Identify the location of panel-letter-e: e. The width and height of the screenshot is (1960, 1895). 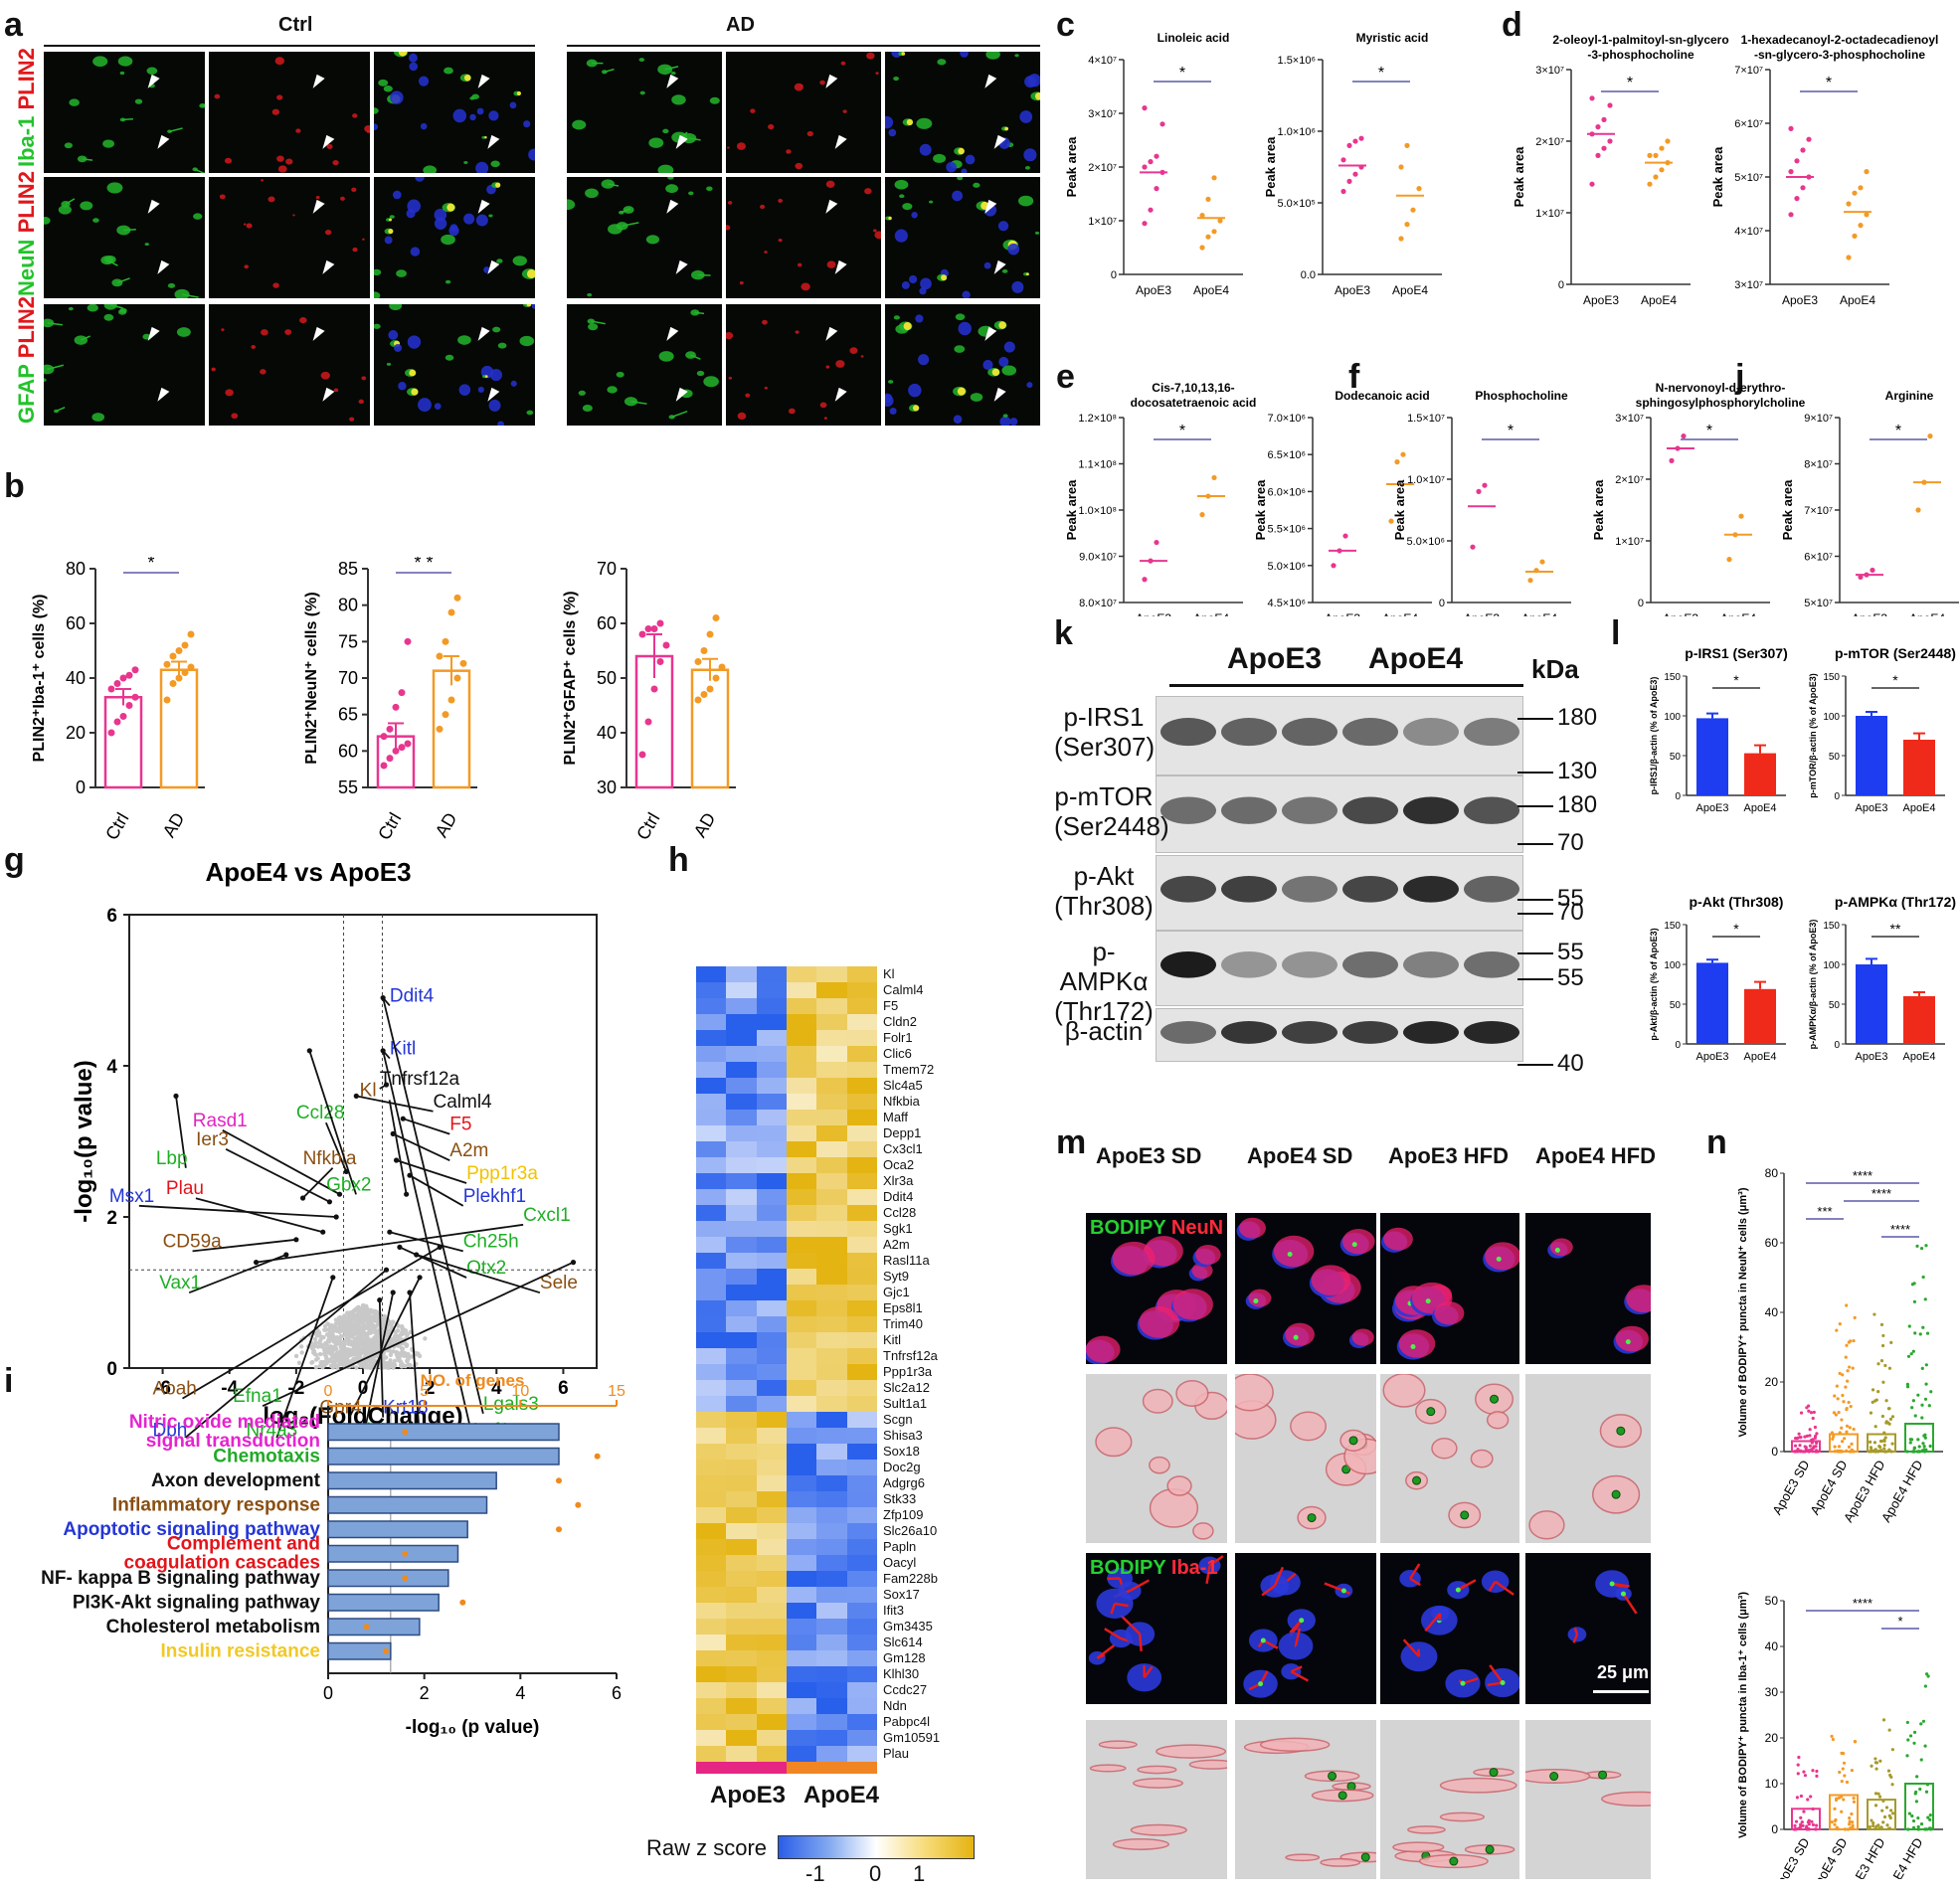
(1065, 377).